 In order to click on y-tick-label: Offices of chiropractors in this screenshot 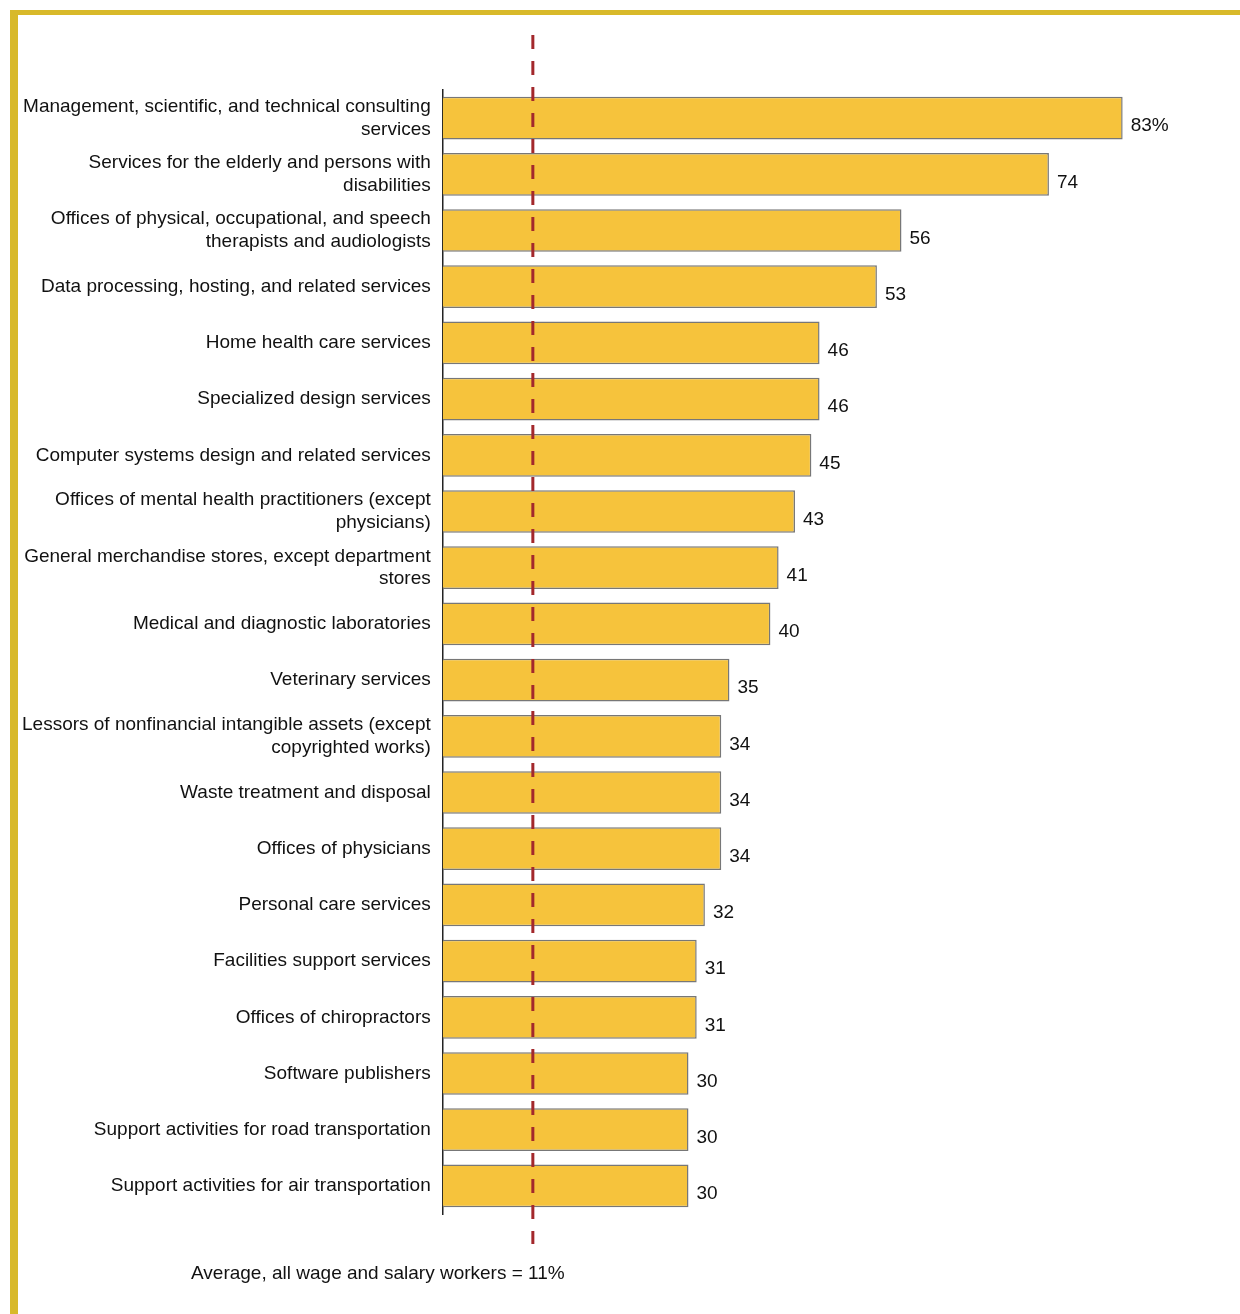, I will do `click(333, 1016)`.